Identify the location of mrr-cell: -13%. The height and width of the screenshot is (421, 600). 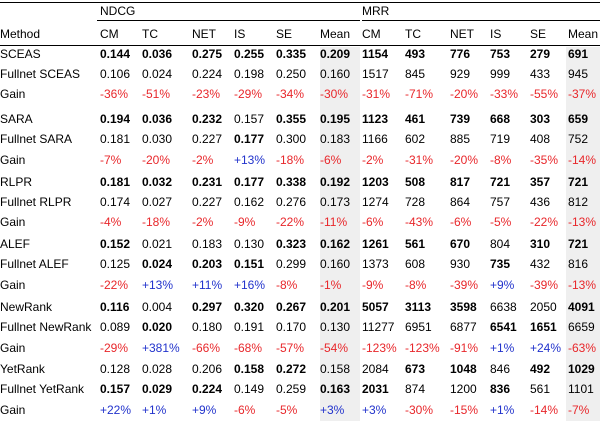
(582, 222).